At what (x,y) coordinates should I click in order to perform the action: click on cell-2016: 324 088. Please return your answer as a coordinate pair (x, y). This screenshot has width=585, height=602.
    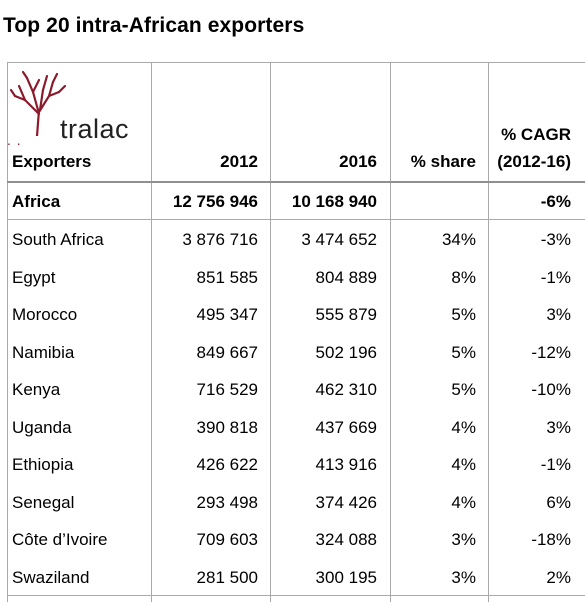
    Looking at the image, I should click on (346, 539).